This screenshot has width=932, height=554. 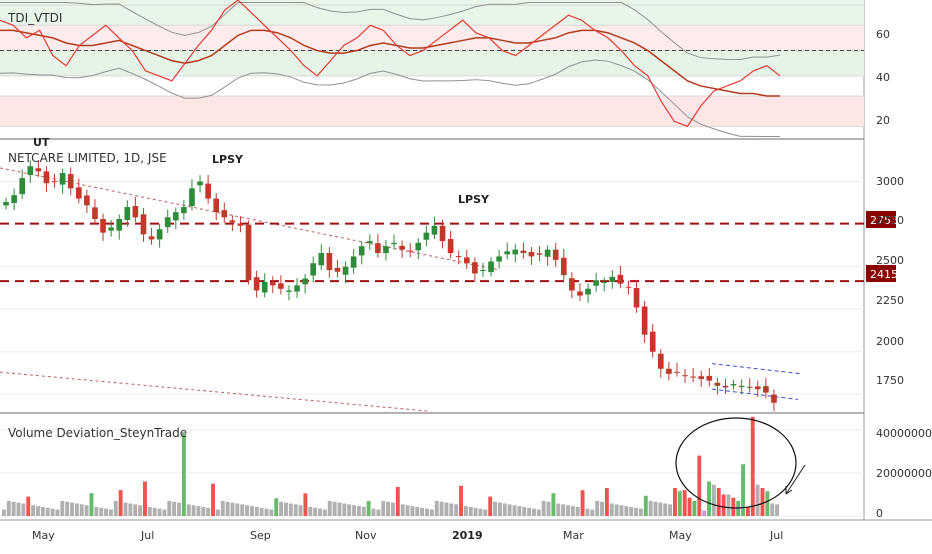 What do you see at coordinates (260, 535) in the screenshot?
I see `x-label-sep: Sep` at bounding box center [260, 535].